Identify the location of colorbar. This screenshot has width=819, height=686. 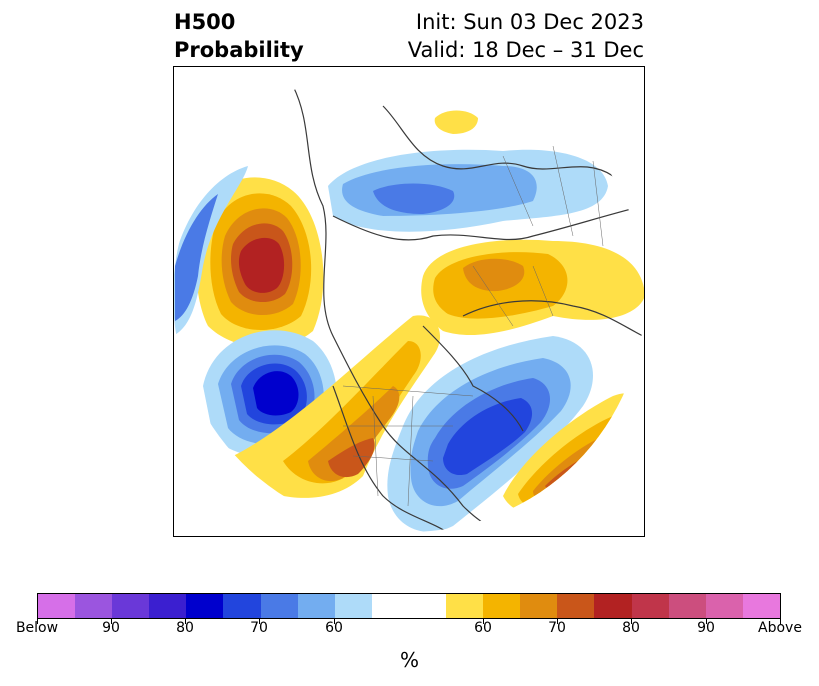
(409, 606).